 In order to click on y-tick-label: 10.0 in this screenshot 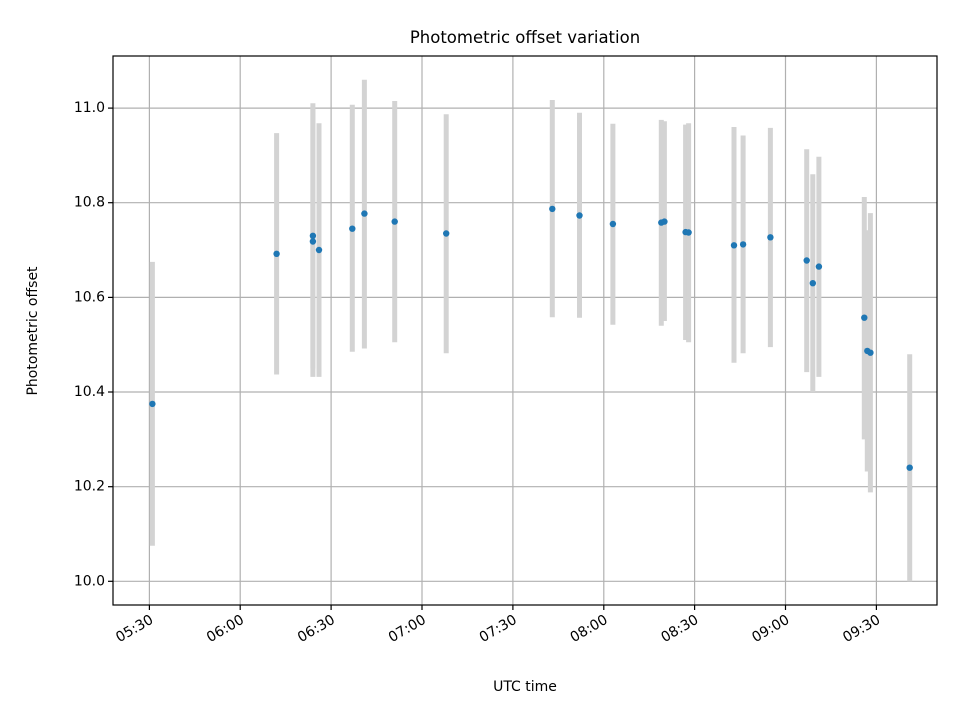, I will do `click(89, 581)`.